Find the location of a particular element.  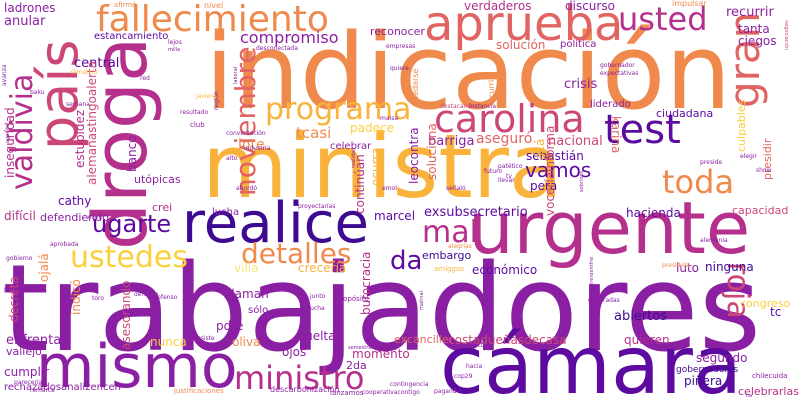

word: defendiendo is located at coordinates (74, 217).